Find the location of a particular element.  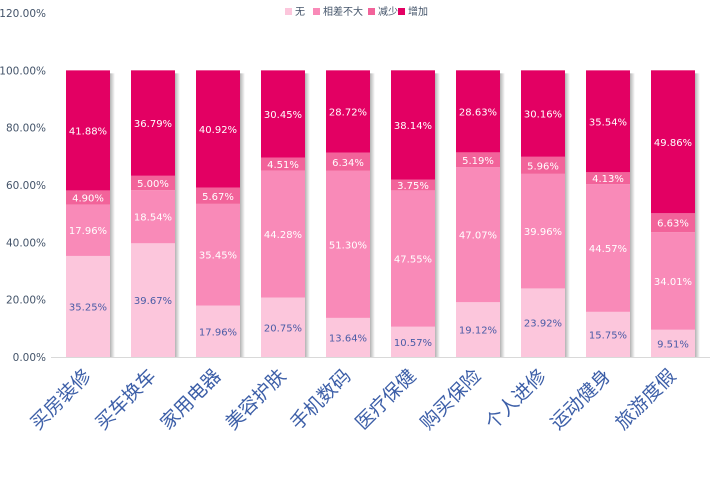

data-label: 28.72% is located at coordinates (348, 112).